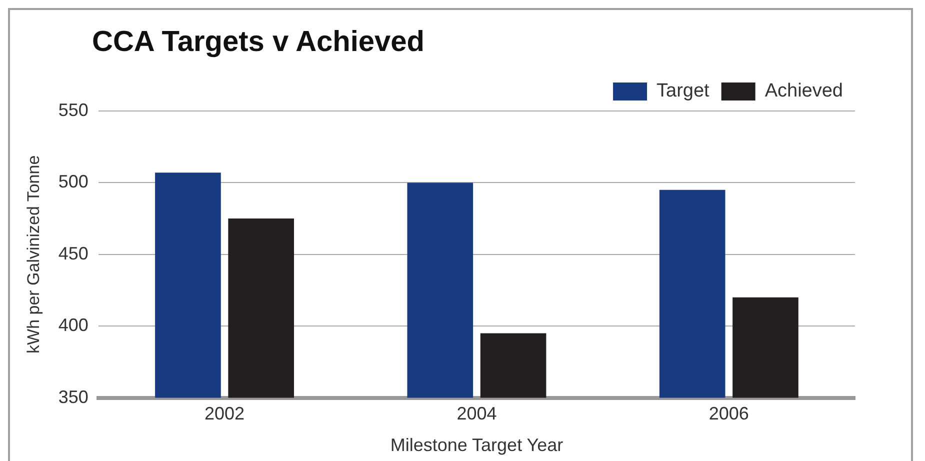 The height and width of the screenshot is (461, 925). What do you see at coordinates (476, 414) in the screenshot?
I see `x-tick-label: 2004` at bounding box center [476, 414].